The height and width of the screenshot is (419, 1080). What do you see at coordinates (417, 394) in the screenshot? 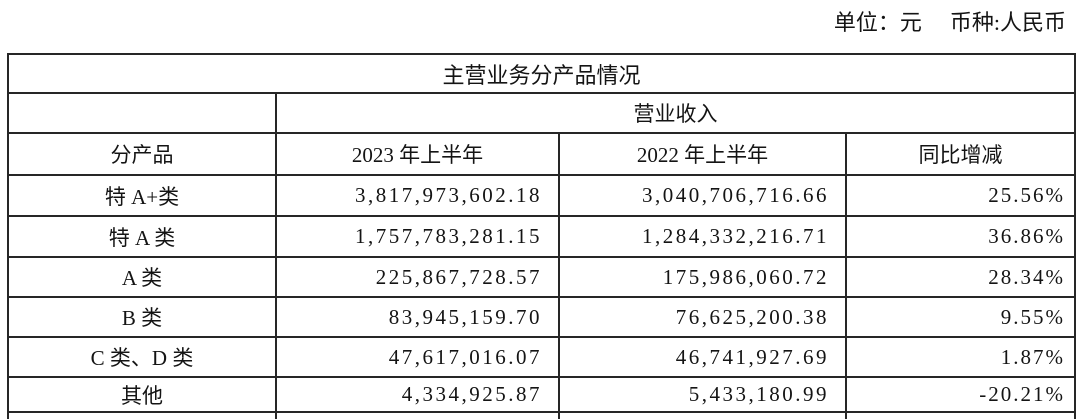
I see `revenue-2023-cell: 4,334,925.87` at bounding box center [417, 394].